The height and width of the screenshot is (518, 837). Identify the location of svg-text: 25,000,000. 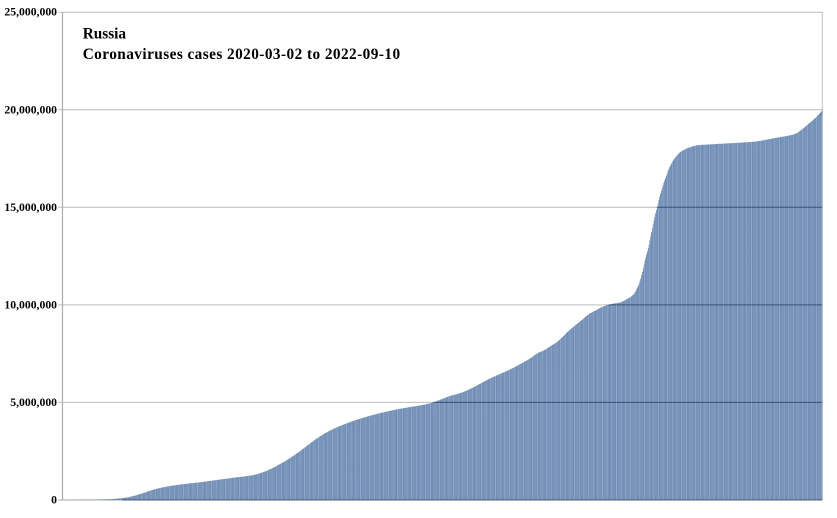
(30, 12).